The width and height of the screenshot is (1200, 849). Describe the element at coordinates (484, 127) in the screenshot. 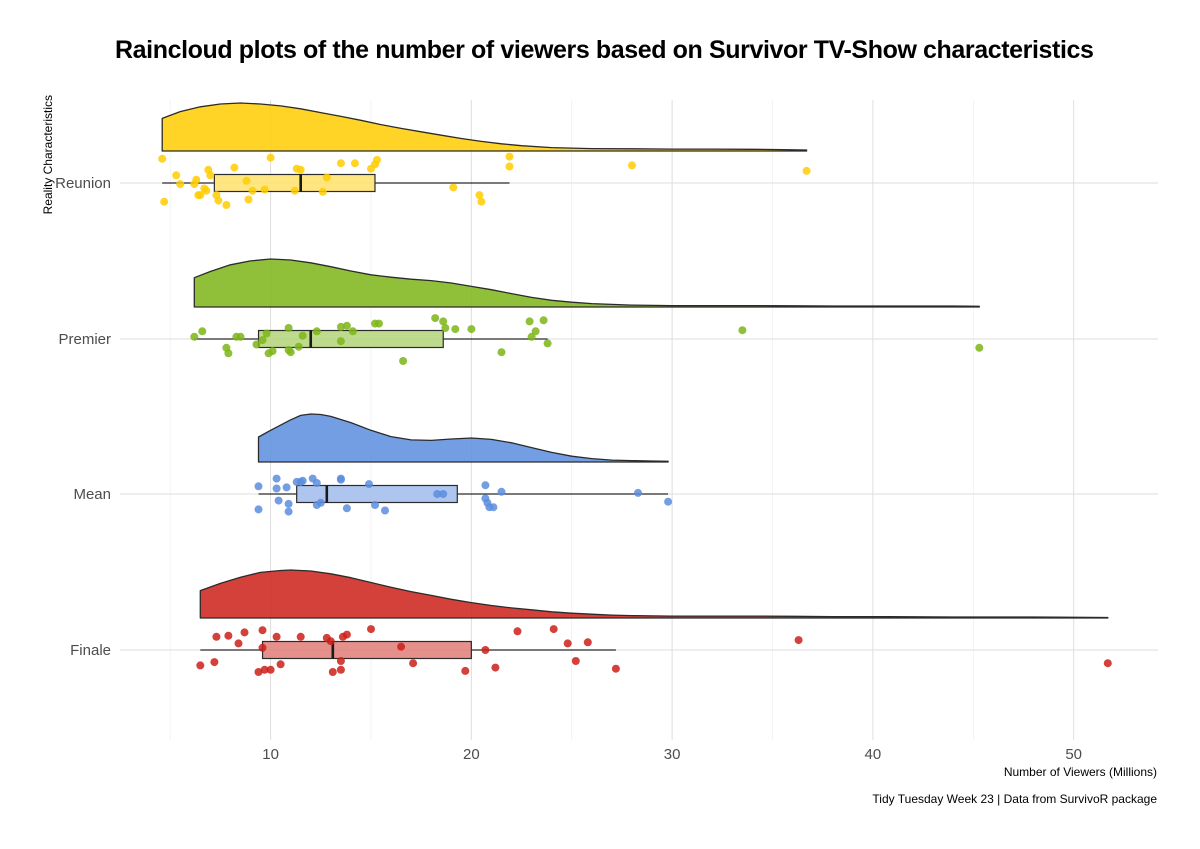

I see `density-cloud-reunion` at that location.